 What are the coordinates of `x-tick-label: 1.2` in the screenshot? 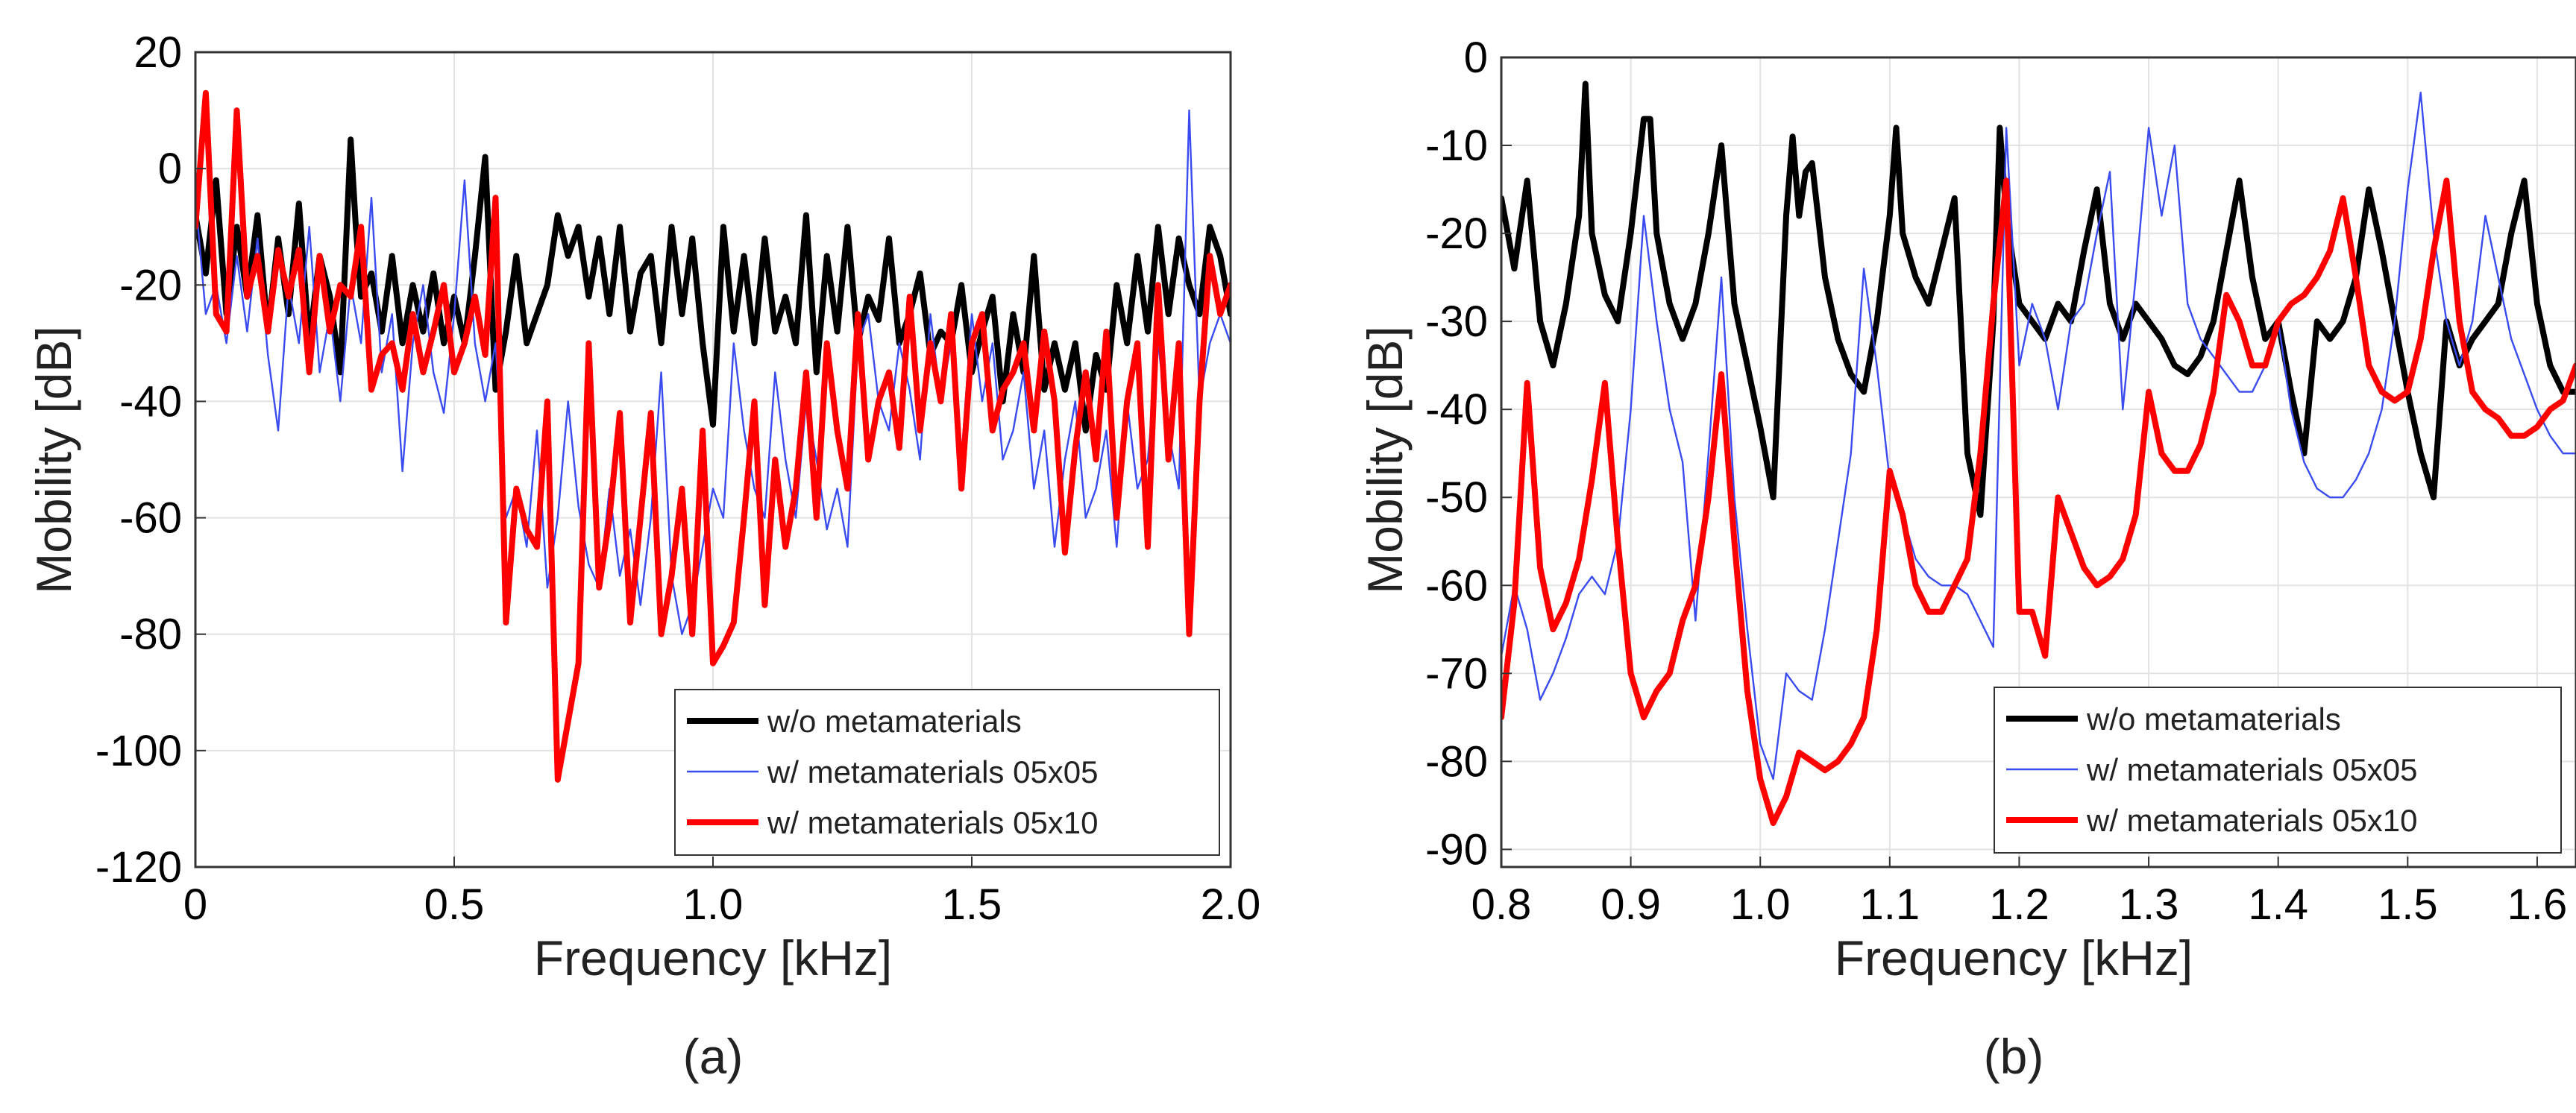 It's located at (2019, 904).